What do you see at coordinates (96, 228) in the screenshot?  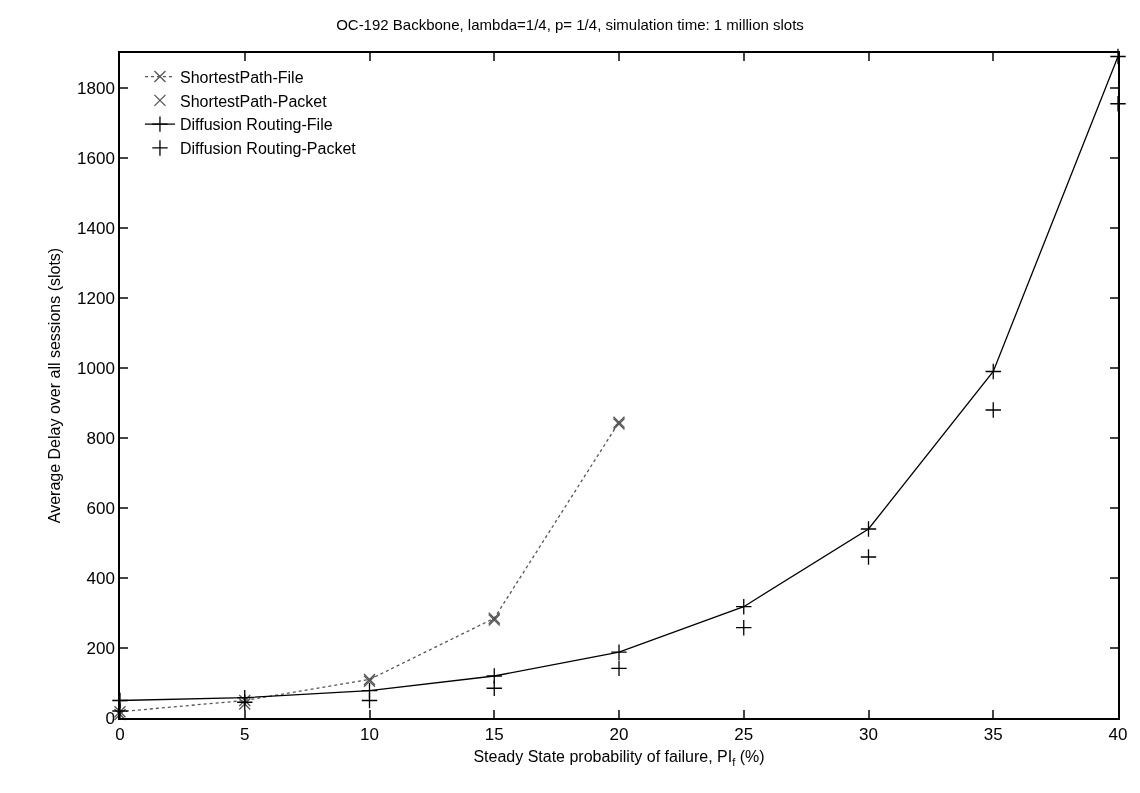 I see `y-tick-label: 1400` at bounding box center [96, 228].